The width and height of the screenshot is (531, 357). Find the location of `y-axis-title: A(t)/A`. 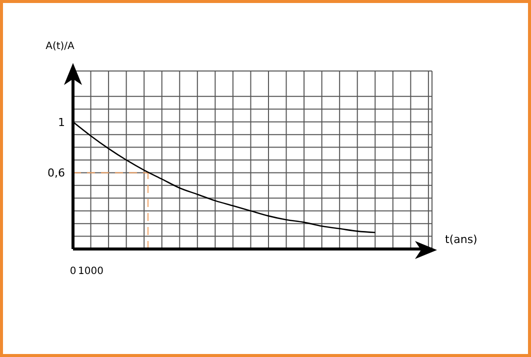

y-axis-title: A(t)/A is located at coordinates (60, 46).